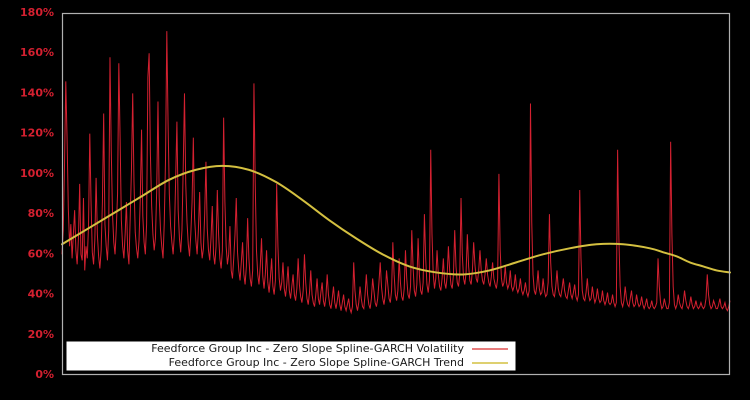 The image size is (750, 400). What do you see at coordinates (41, 213) in the screenshot?
I see `y-axis-tick-label: 80%` at bounding box center [41, 213].